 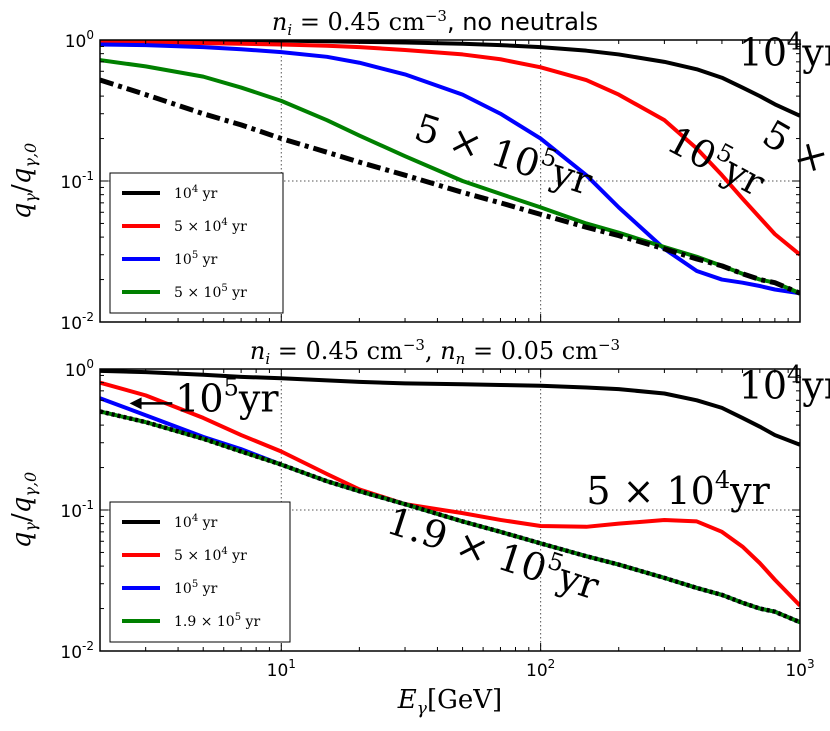 I want to click on x-tick-label: 10², so click(x=540, y=669).